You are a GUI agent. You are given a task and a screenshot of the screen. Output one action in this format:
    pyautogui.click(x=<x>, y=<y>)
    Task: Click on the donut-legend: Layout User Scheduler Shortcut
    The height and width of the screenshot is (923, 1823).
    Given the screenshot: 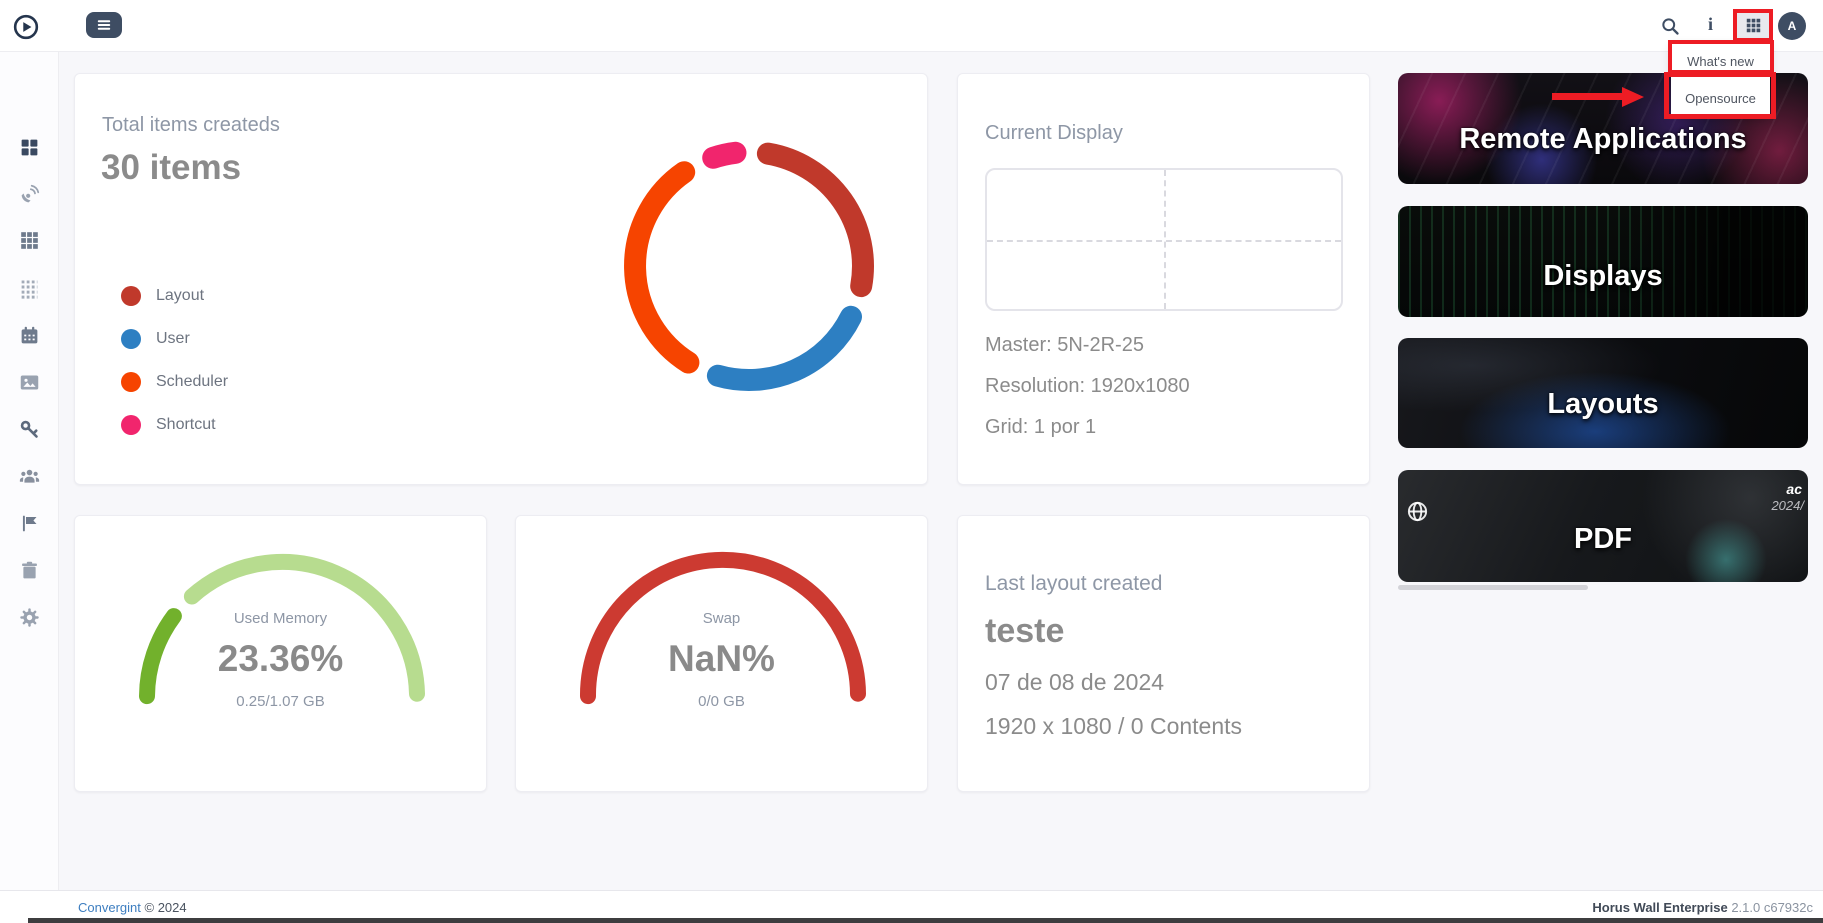 What is the action you would take?
    pyautogui.click(x=174, y=372)
    